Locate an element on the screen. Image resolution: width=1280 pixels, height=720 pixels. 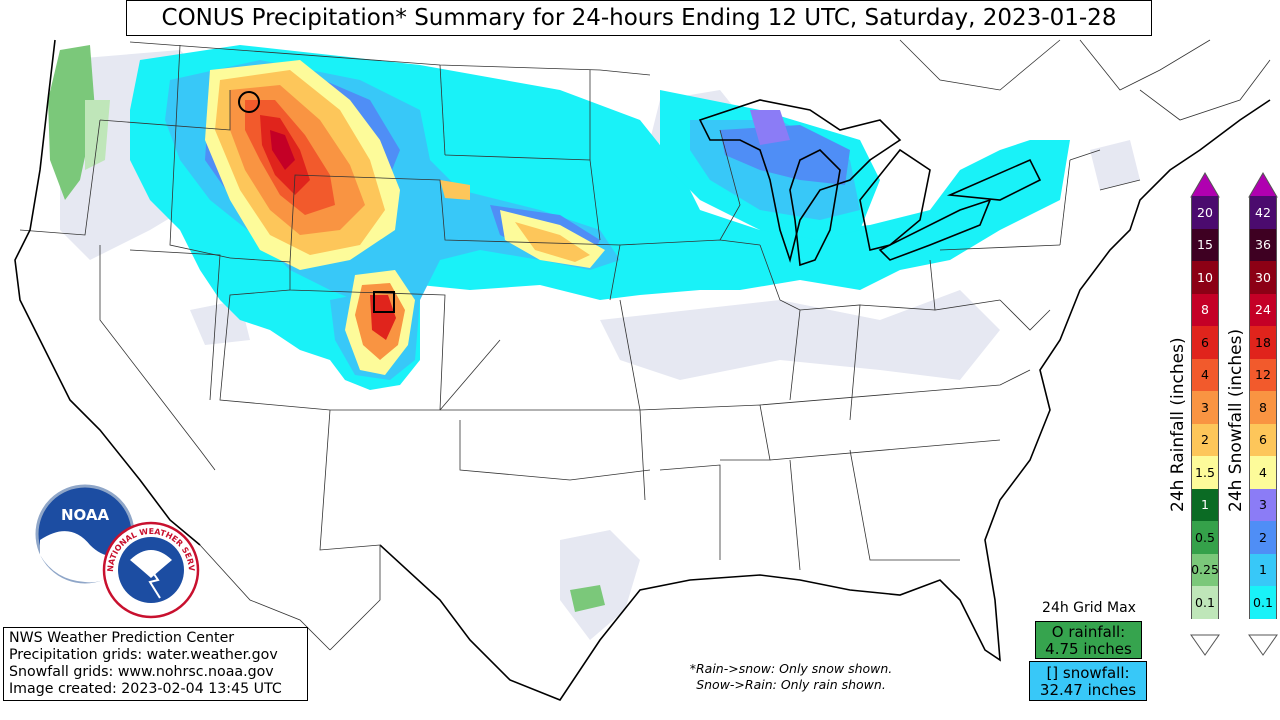
rainfall-bin: 8 is located at coordinates (1205, 309).